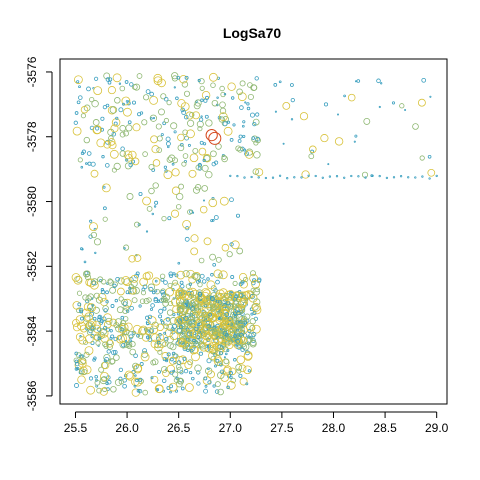 Image resolution: width=480 pixels, height=480 pixels. Describe the element at coordinates (32, 395) in the screenshot. I see `y-tick-label: -3586` at that location.